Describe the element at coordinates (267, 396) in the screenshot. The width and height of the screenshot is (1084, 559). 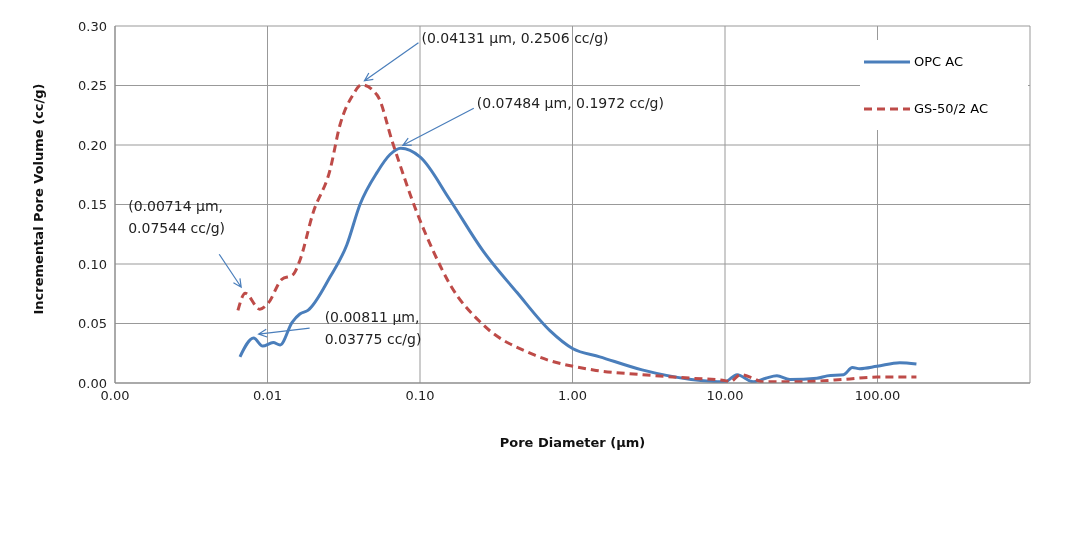
I see `x-tick-label: 0.01` at that location.